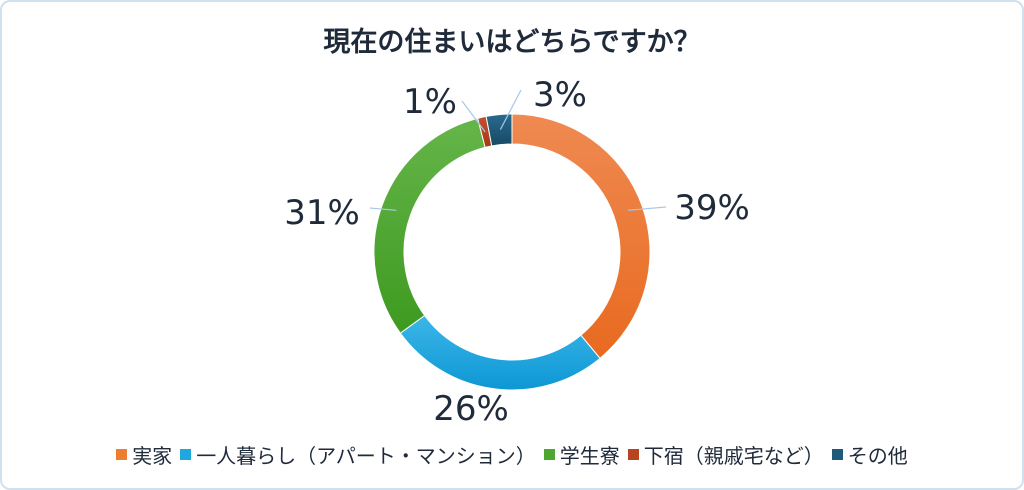  Describe the element at coordinates (512, 42) in the screenshot. I see `chart-title: 現在の住まいはどちらですか？` at that location.